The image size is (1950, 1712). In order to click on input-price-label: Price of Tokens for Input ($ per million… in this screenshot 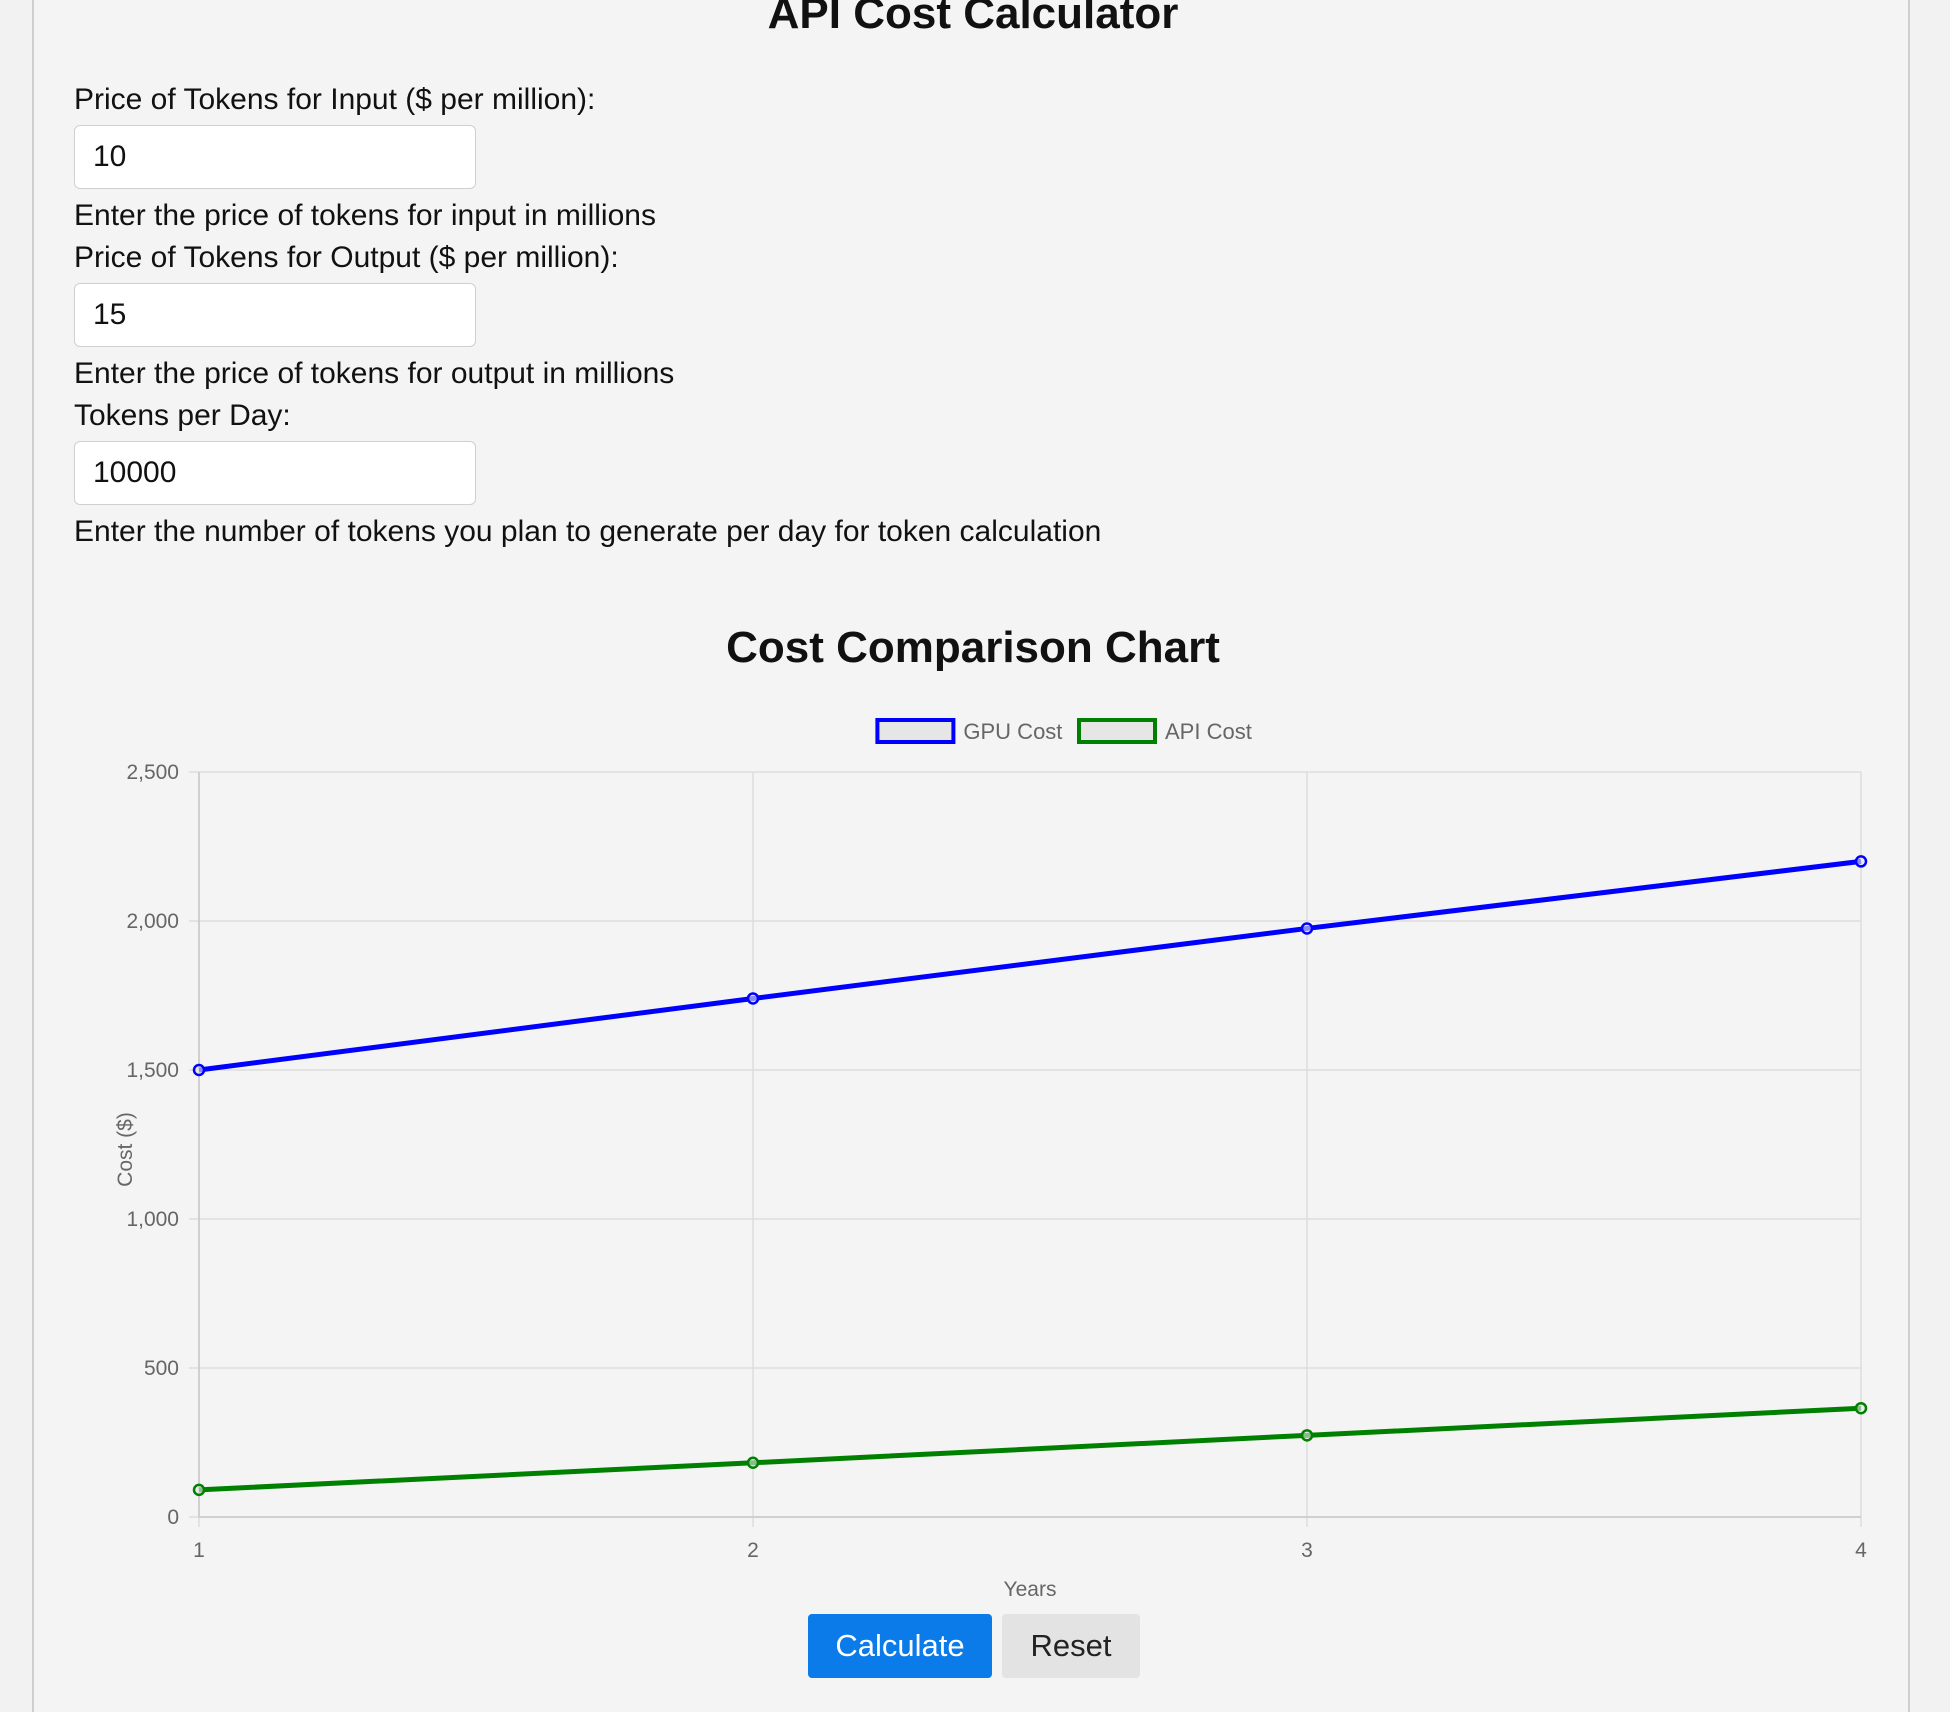, I will do `click(335, 99)`.